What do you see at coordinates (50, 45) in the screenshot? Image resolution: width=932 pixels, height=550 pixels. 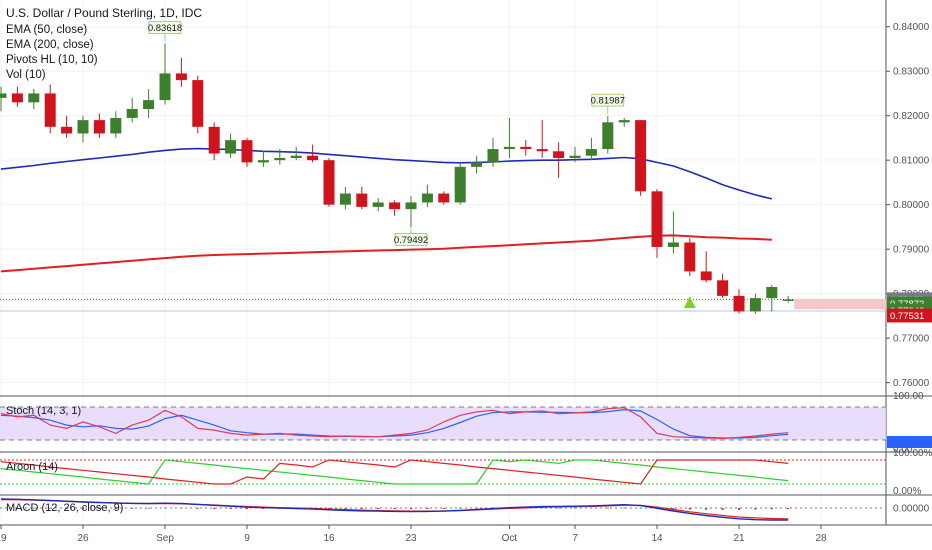 I see `legend-ema200: EMA (200, close)` at bounding box center [50, 45].